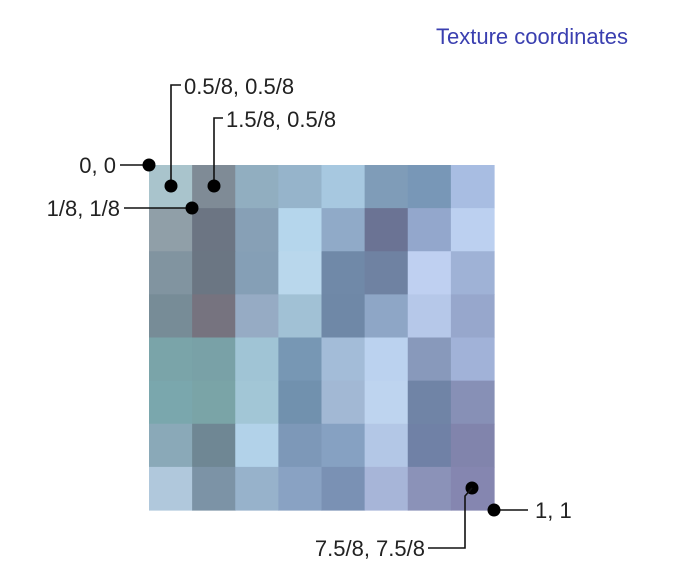  Describe the element at coordinates (171, 445) in the screenshot. I see `texel-r6-c0` at that location.